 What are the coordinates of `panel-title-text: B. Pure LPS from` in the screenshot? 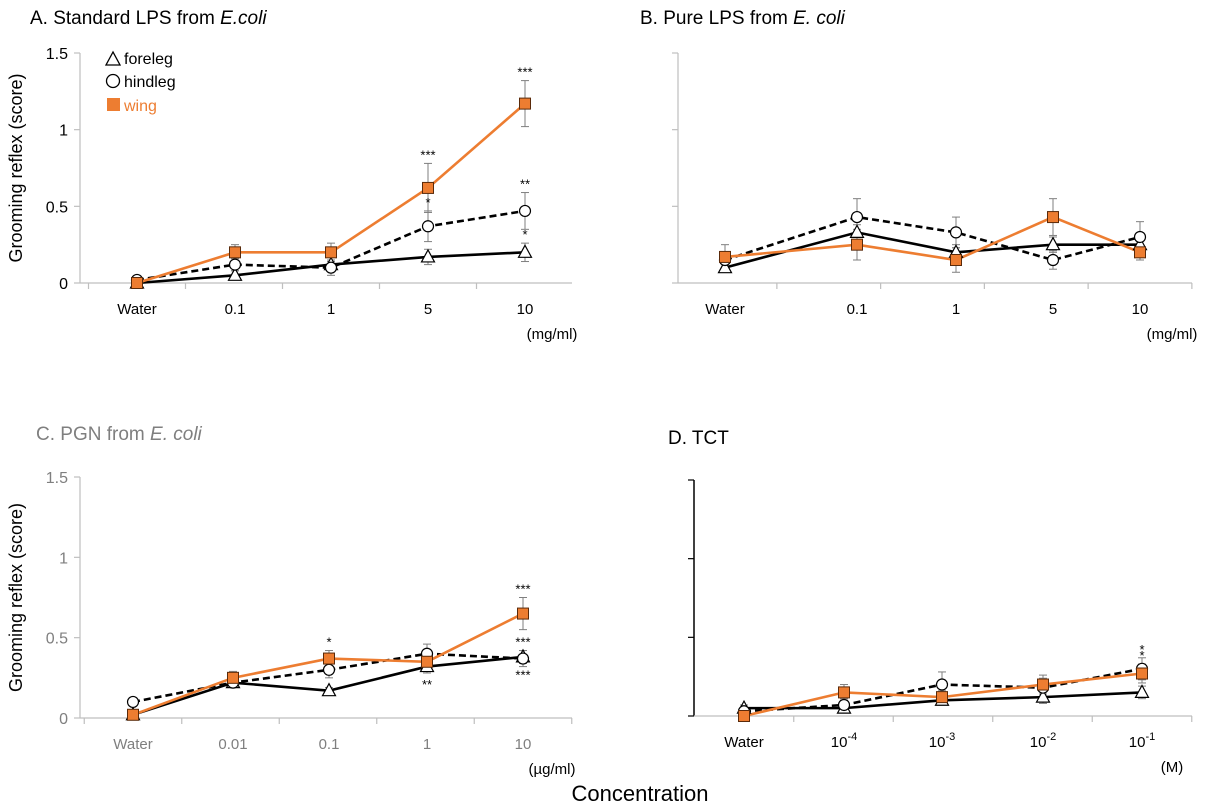 It's located at (716, 18).